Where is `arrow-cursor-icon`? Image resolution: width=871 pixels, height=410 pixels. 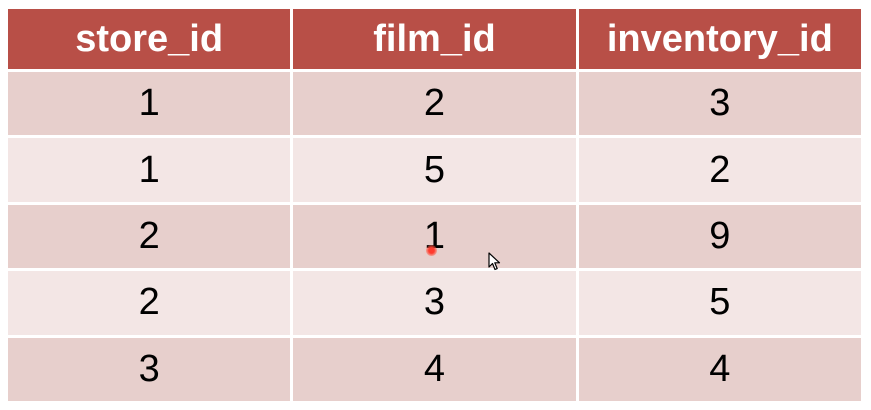
arrow-cursor-icon is located at coordinates (494, 261).